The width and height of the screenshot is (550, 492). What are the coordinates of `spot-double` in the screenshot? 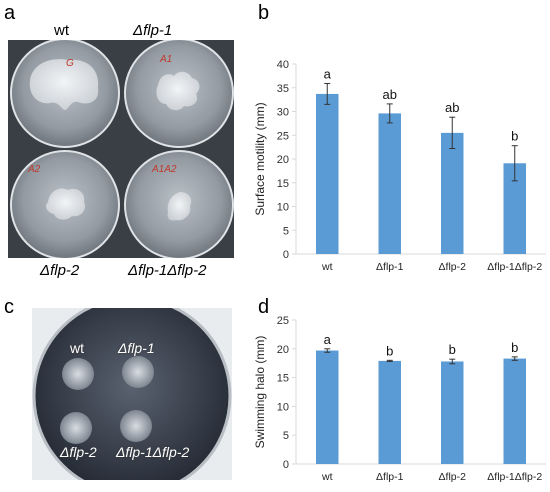 It's located at (136, 426).